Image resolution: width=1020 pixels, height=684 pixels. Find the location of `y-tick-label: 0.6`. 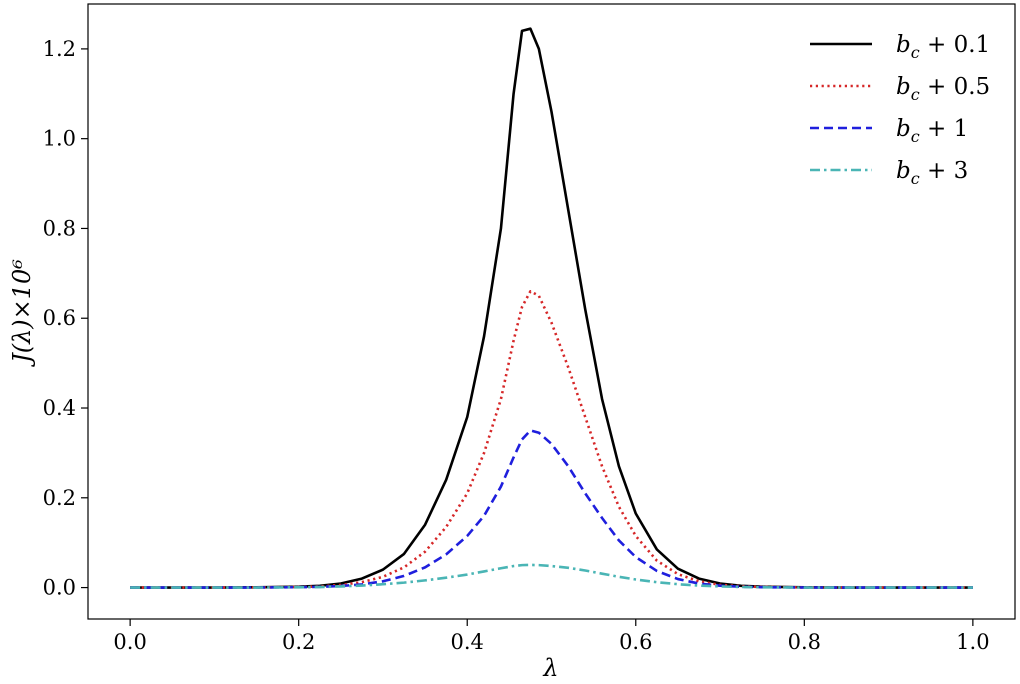

y-tick-label: 0.6 is located at coordinates (59, 318).